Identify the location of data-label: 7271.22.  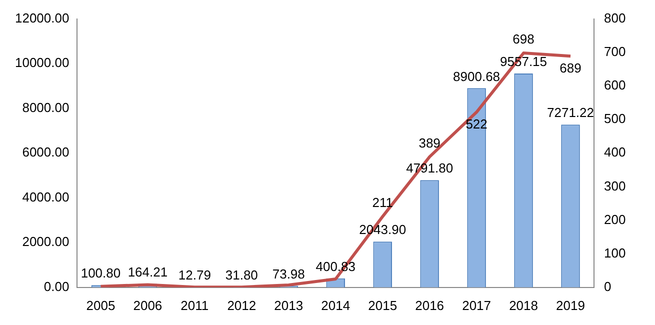
(570, 112).